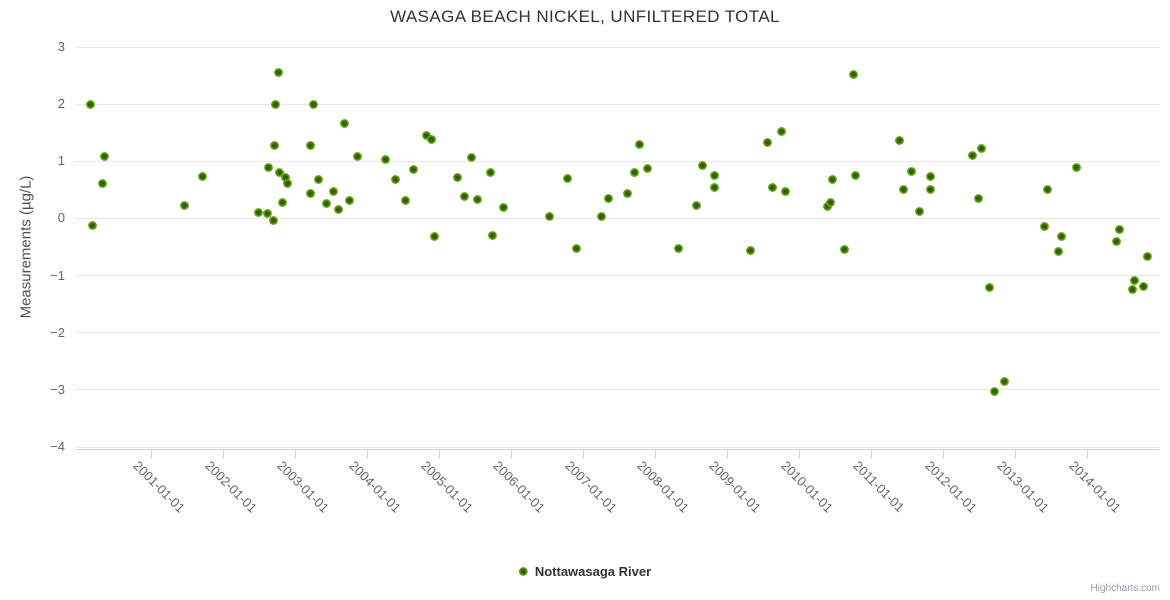 This screenshot has height=600, width=1170. What do you see at coordinates (159, 487) in the screenshot?
I see `x-axis-label: 2001-01-01` at bounding box center [159, 487].